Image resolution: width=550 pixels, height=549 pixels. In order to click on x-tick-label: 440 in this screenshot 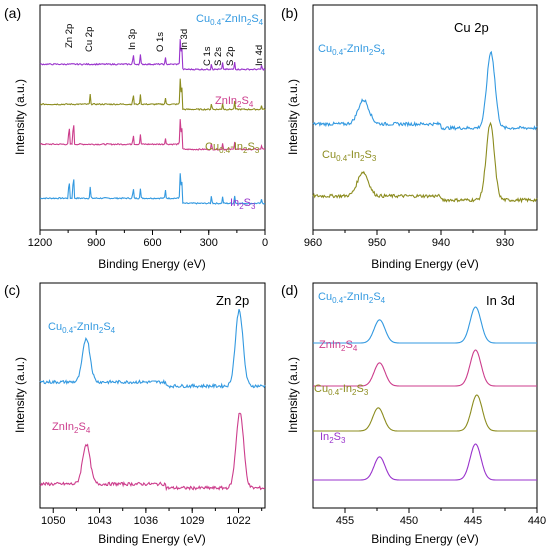, I will do `click(537, 521)`.